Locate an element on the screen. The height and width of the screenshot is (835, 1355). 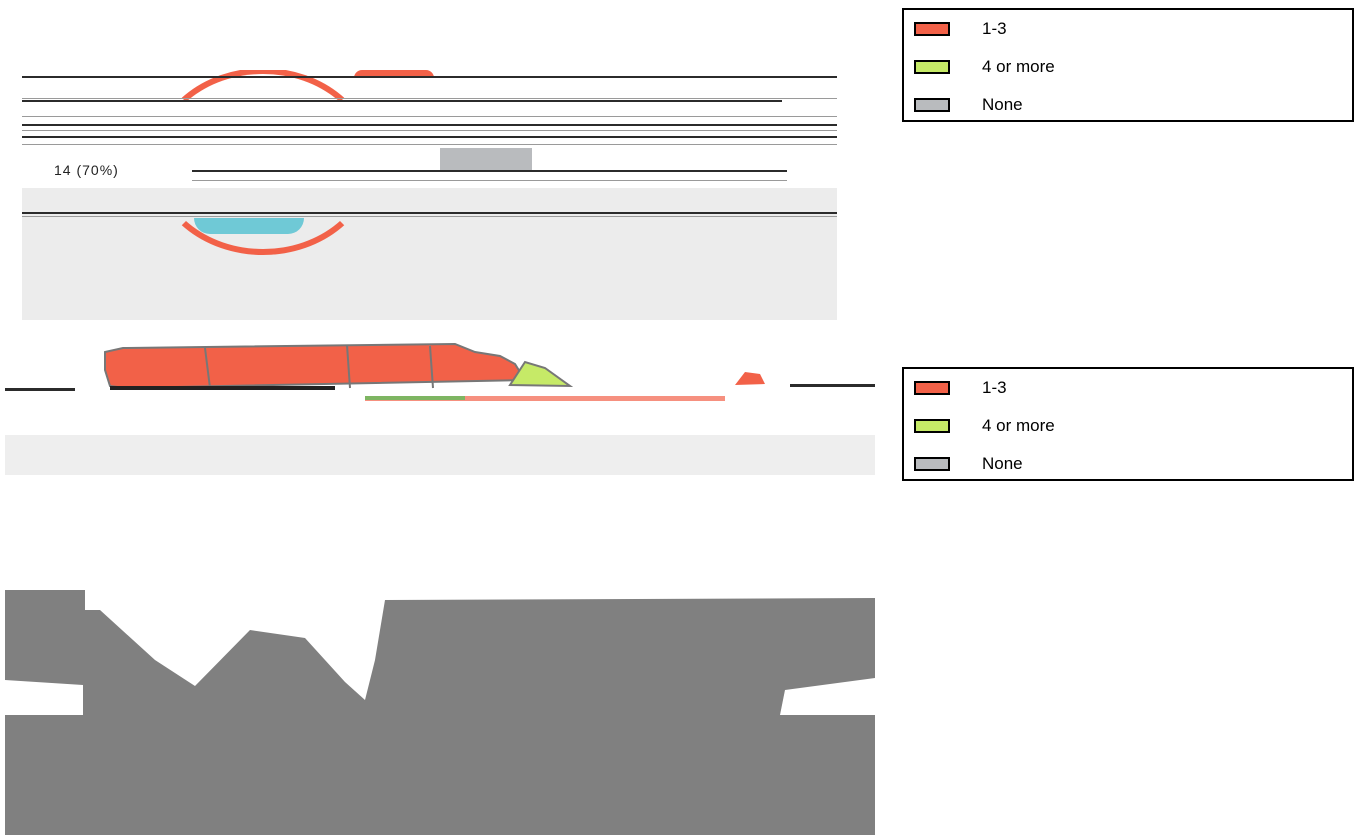
state-region-high is located at coordinates (541, 374).